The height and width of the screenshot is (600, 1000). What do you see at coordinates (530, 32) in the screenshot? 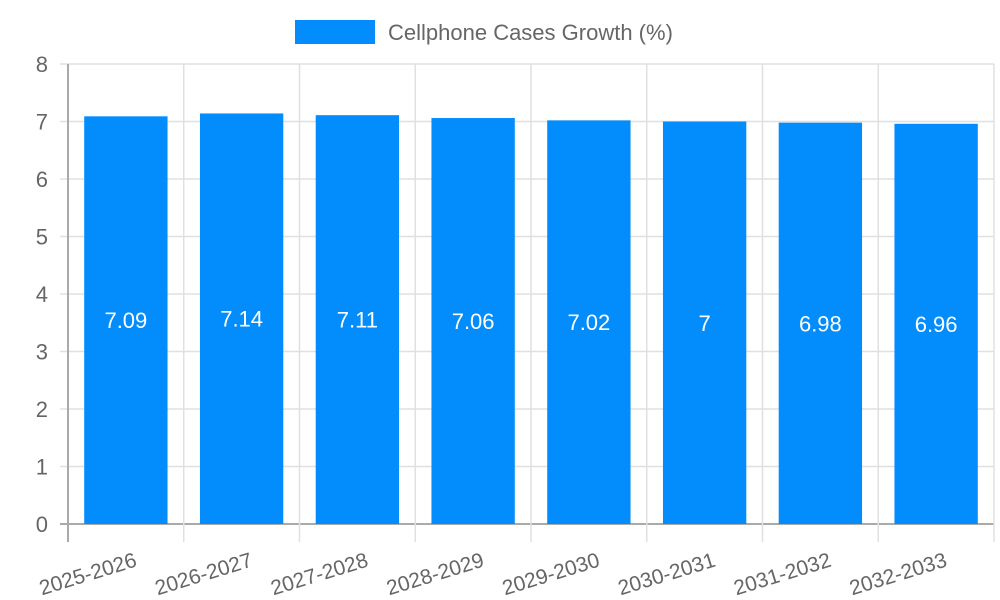
I see `legend-label: Cellphone Cases Growth (%)` at bounding box center [530, 32].